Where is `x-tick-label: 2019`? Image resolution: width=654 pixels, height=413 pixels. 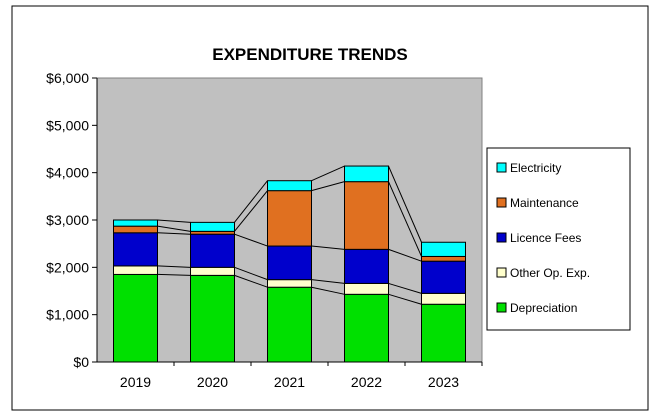
x-tick-label: 2019 is located at coordinates (135, 382).